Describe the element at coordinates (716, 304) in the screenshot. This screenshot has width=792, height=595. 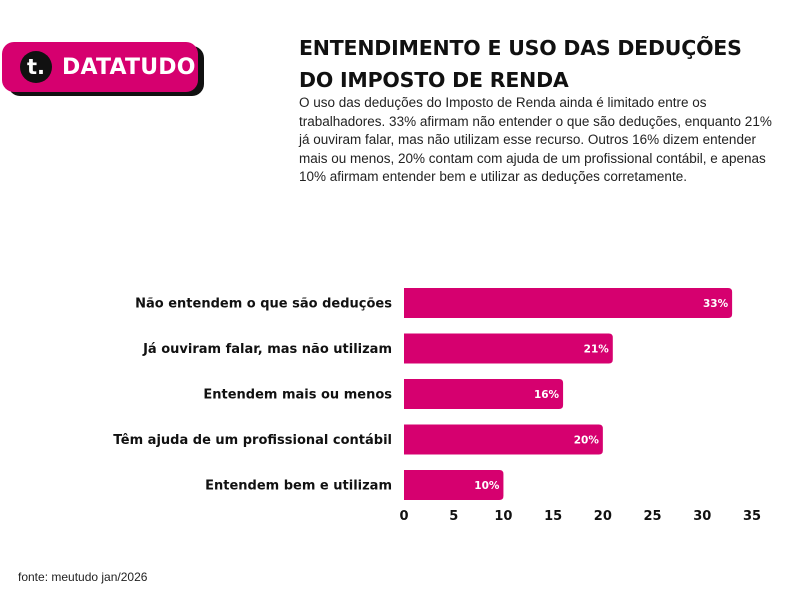
I see `data-label: 33%` at that location.